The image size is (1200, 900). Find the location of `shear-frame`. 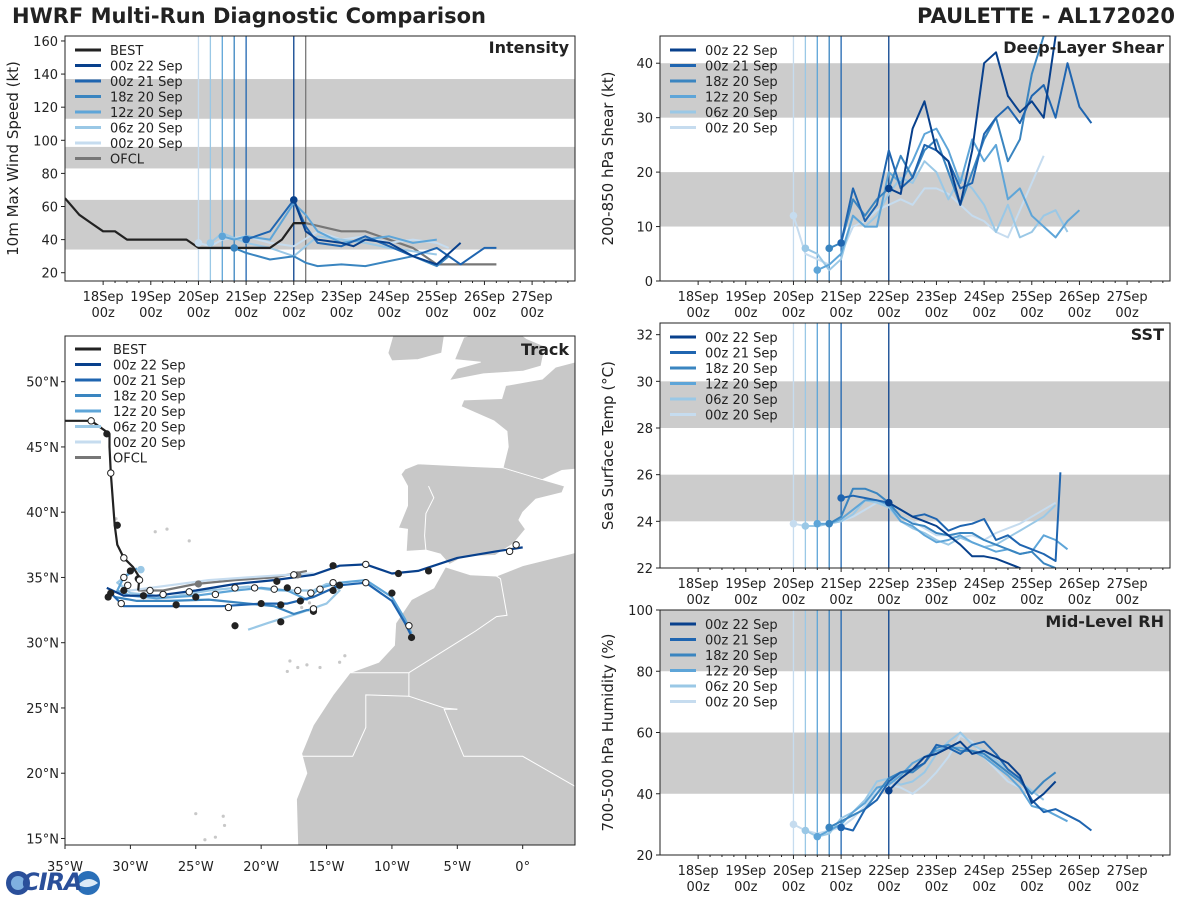

shear-frame is located at coordinates (915, 158).